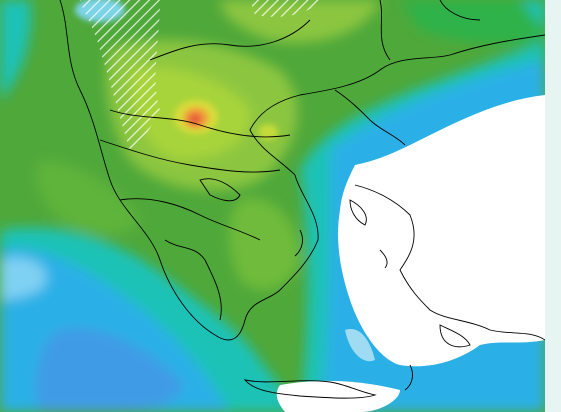 The width and height of the screenshot is (561, 412). Describe the element at coordinates (360, 345) in the screenshot. I see `light-rain-area` at that location.